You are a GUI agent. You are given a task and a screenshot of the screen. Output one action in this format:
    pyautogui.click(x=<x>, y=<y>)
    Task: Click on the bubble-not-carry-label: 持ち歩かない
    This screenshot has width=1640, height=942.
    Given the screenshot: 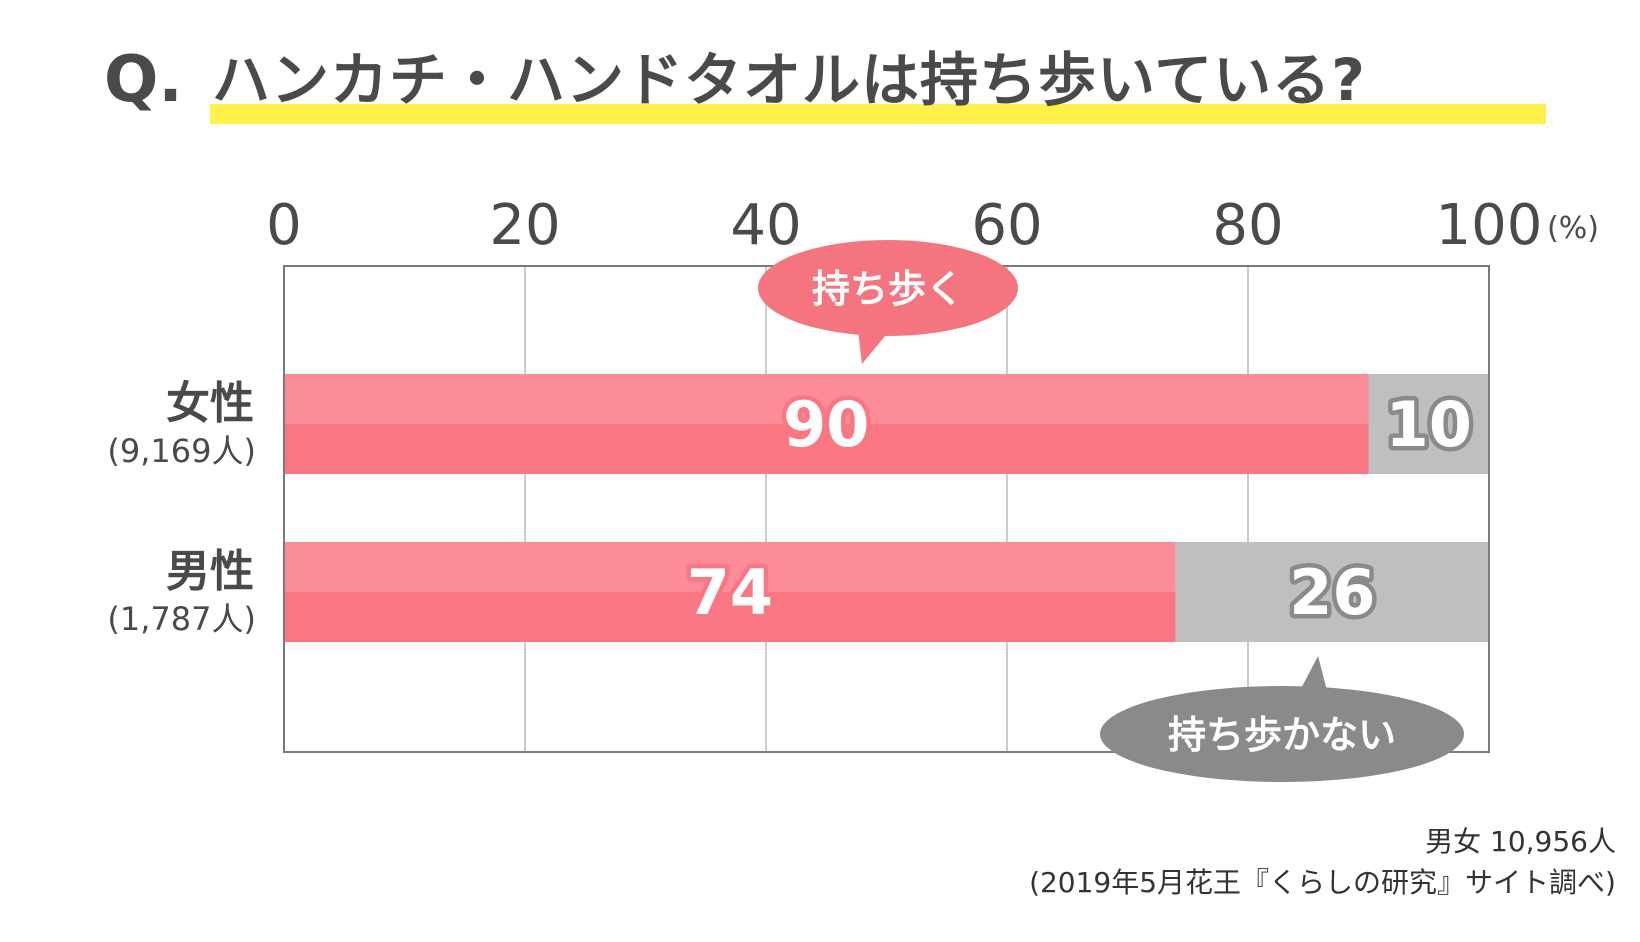 What is the action you would take?
    pyautogui.click(x=1282, y=735)
    